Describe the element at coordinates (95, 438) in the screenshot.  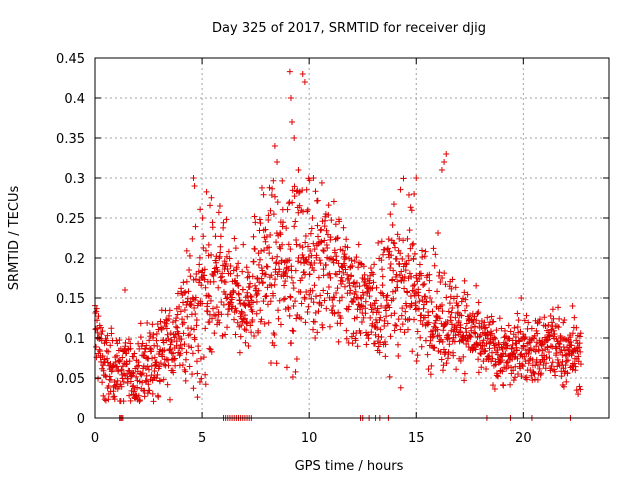
I see `x-tick-label: 0` at that location.